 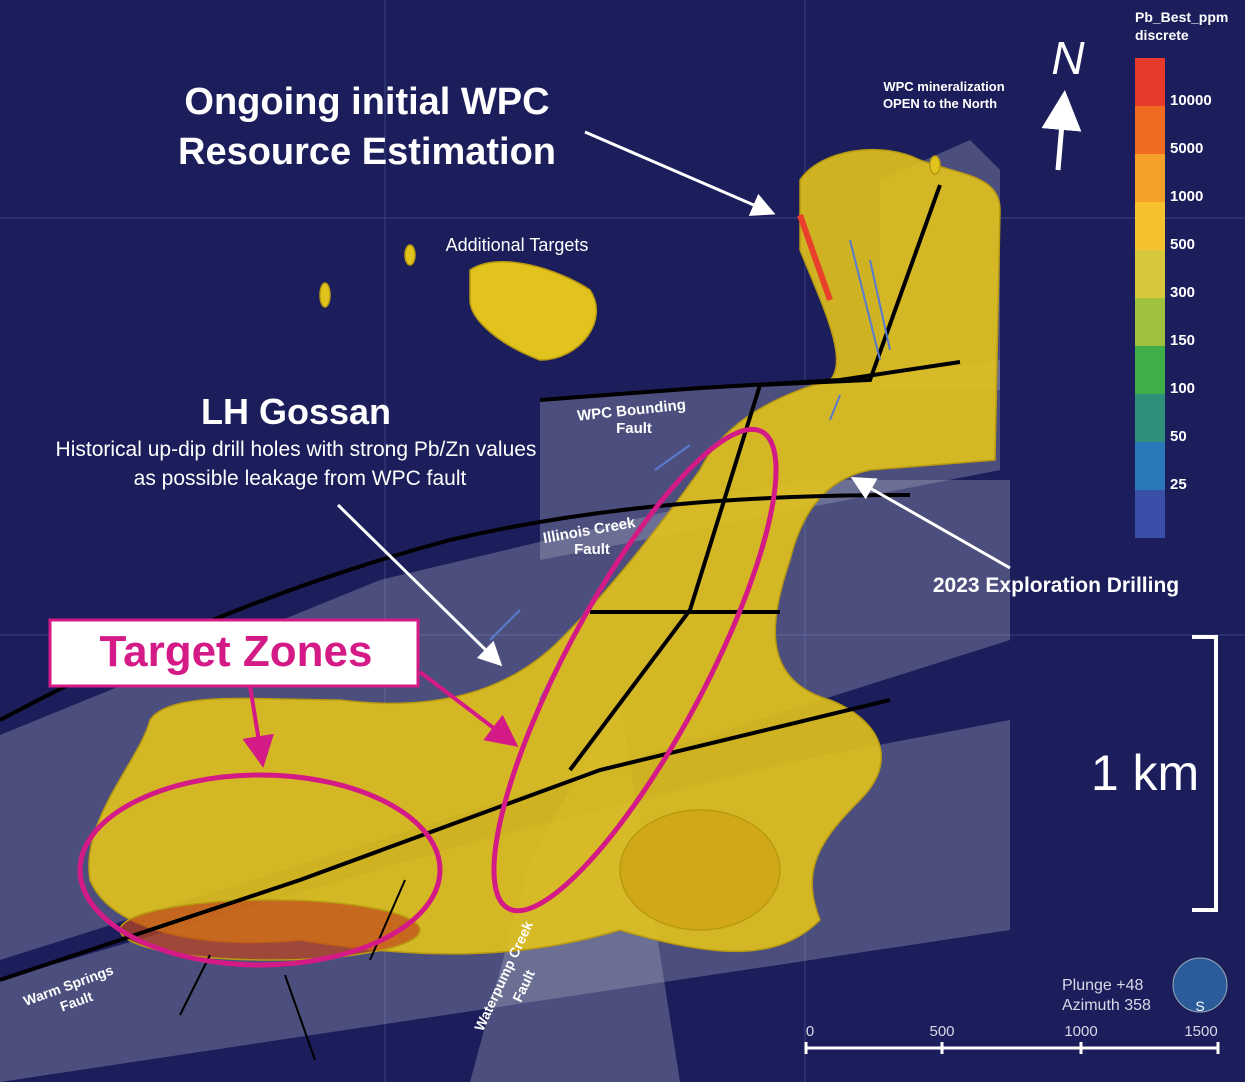 I want to click on legend: 10000 5000 1000 500 300 150 100 50 25, so click(x=1173, y=298).